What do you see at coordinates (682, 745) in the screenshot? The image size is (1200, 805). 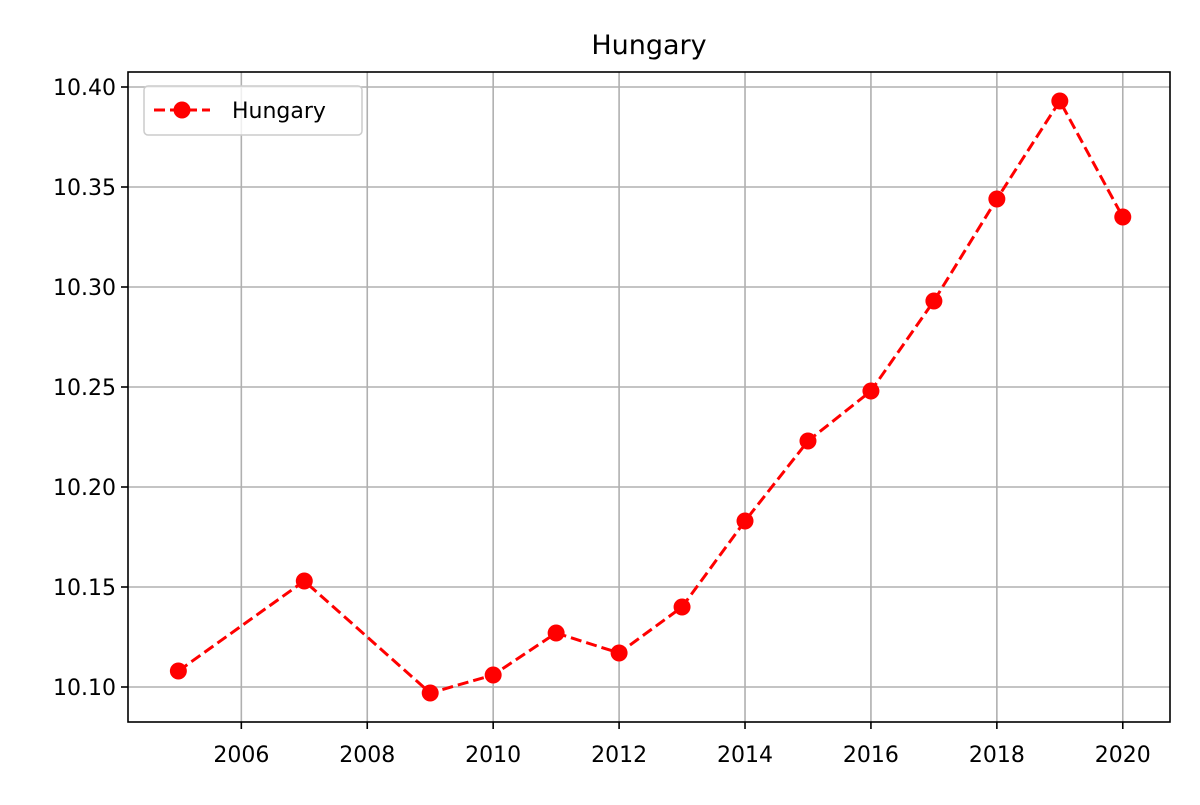 I see `x-axis: 2006 2008 2010 2012 2014 2016 2018 2020` at bounding box center [682, 745].